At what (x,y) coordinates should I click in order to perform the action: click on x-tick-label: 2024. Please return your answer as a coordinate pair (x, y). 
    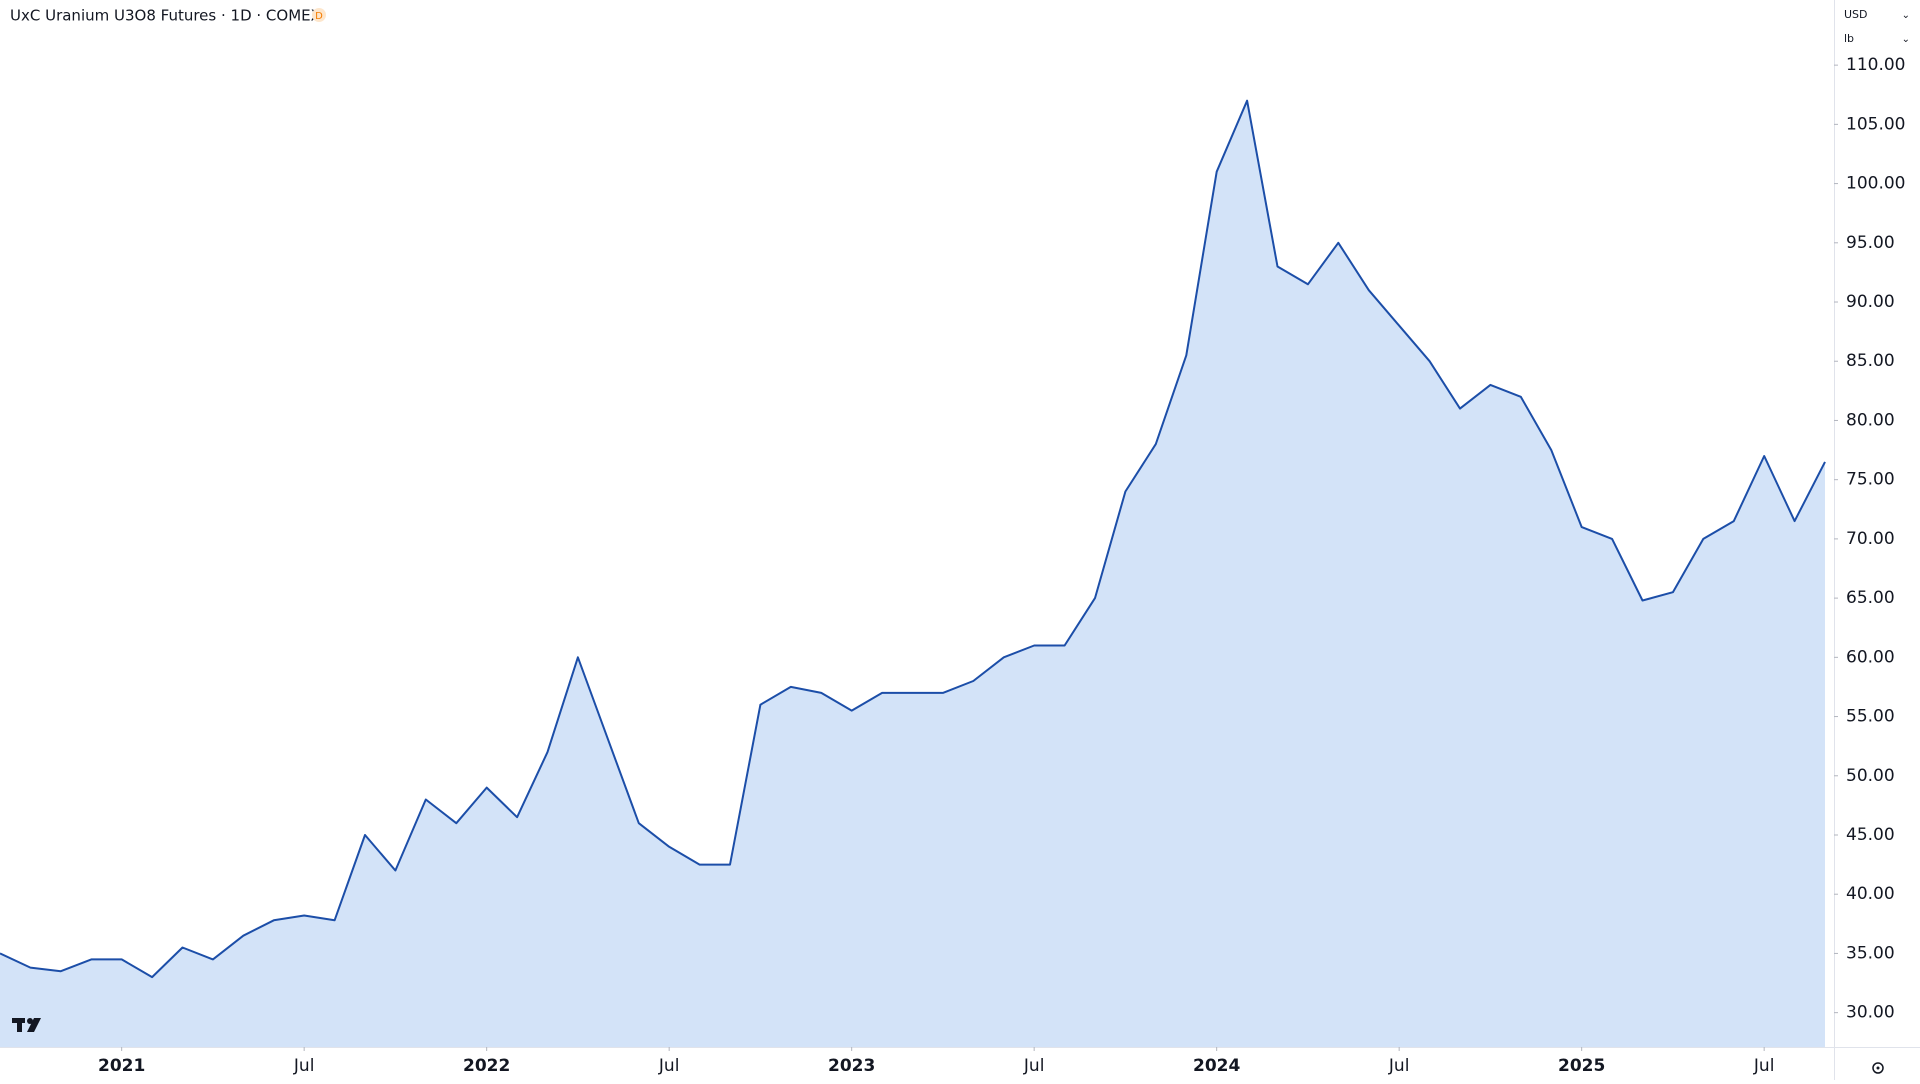
    Looking at the image, I should click on (1216, 1066).